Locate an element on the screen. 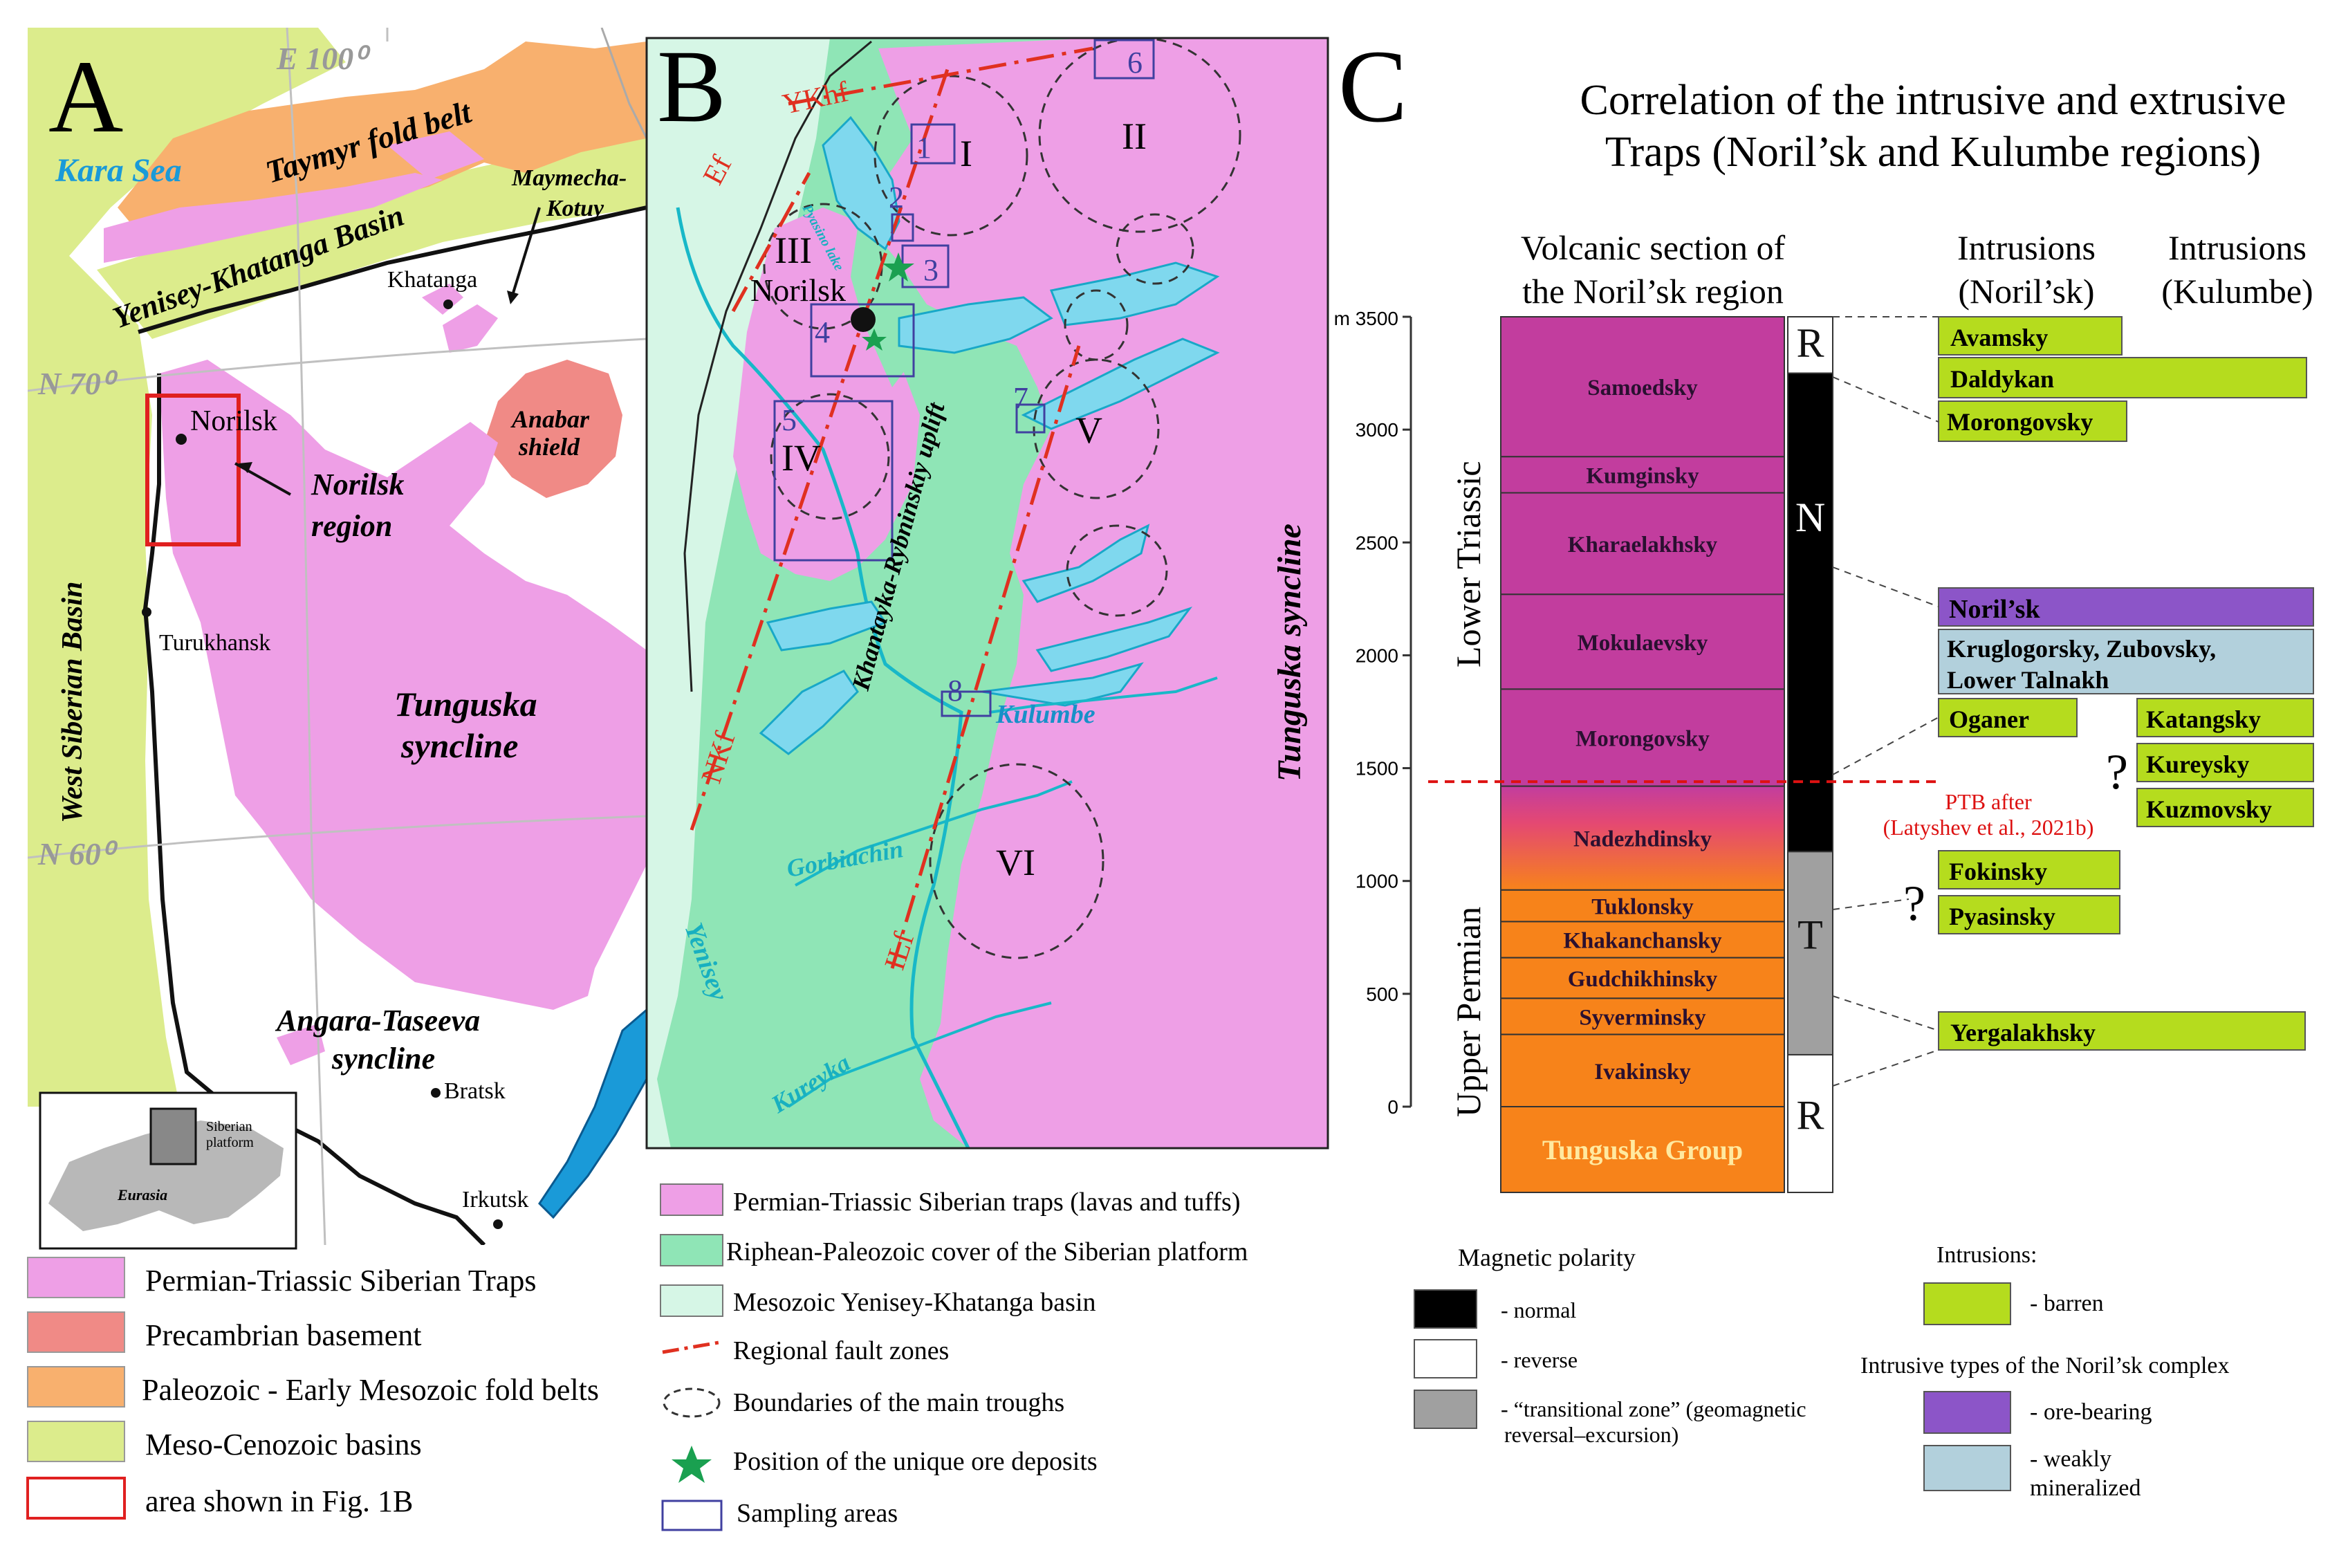 Image resolution: width=2339 pixels, height=1568 pixels. formation-nadezhdinsky is located at coordinates (1642, 838).